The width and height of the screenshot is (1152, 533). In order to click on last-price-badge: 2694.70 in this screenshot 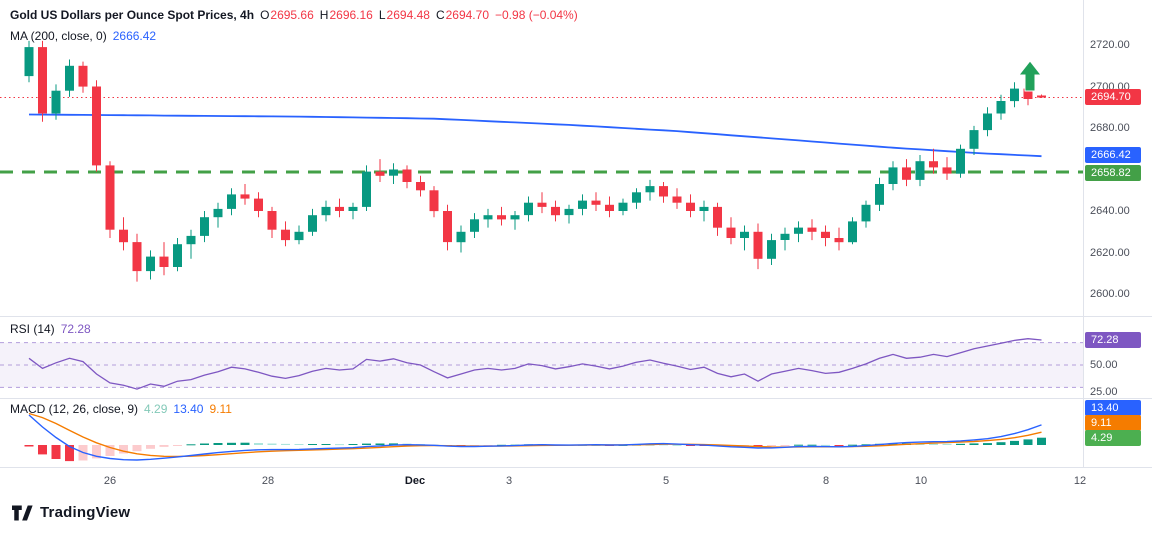, I will do `click(1113, 97)`.